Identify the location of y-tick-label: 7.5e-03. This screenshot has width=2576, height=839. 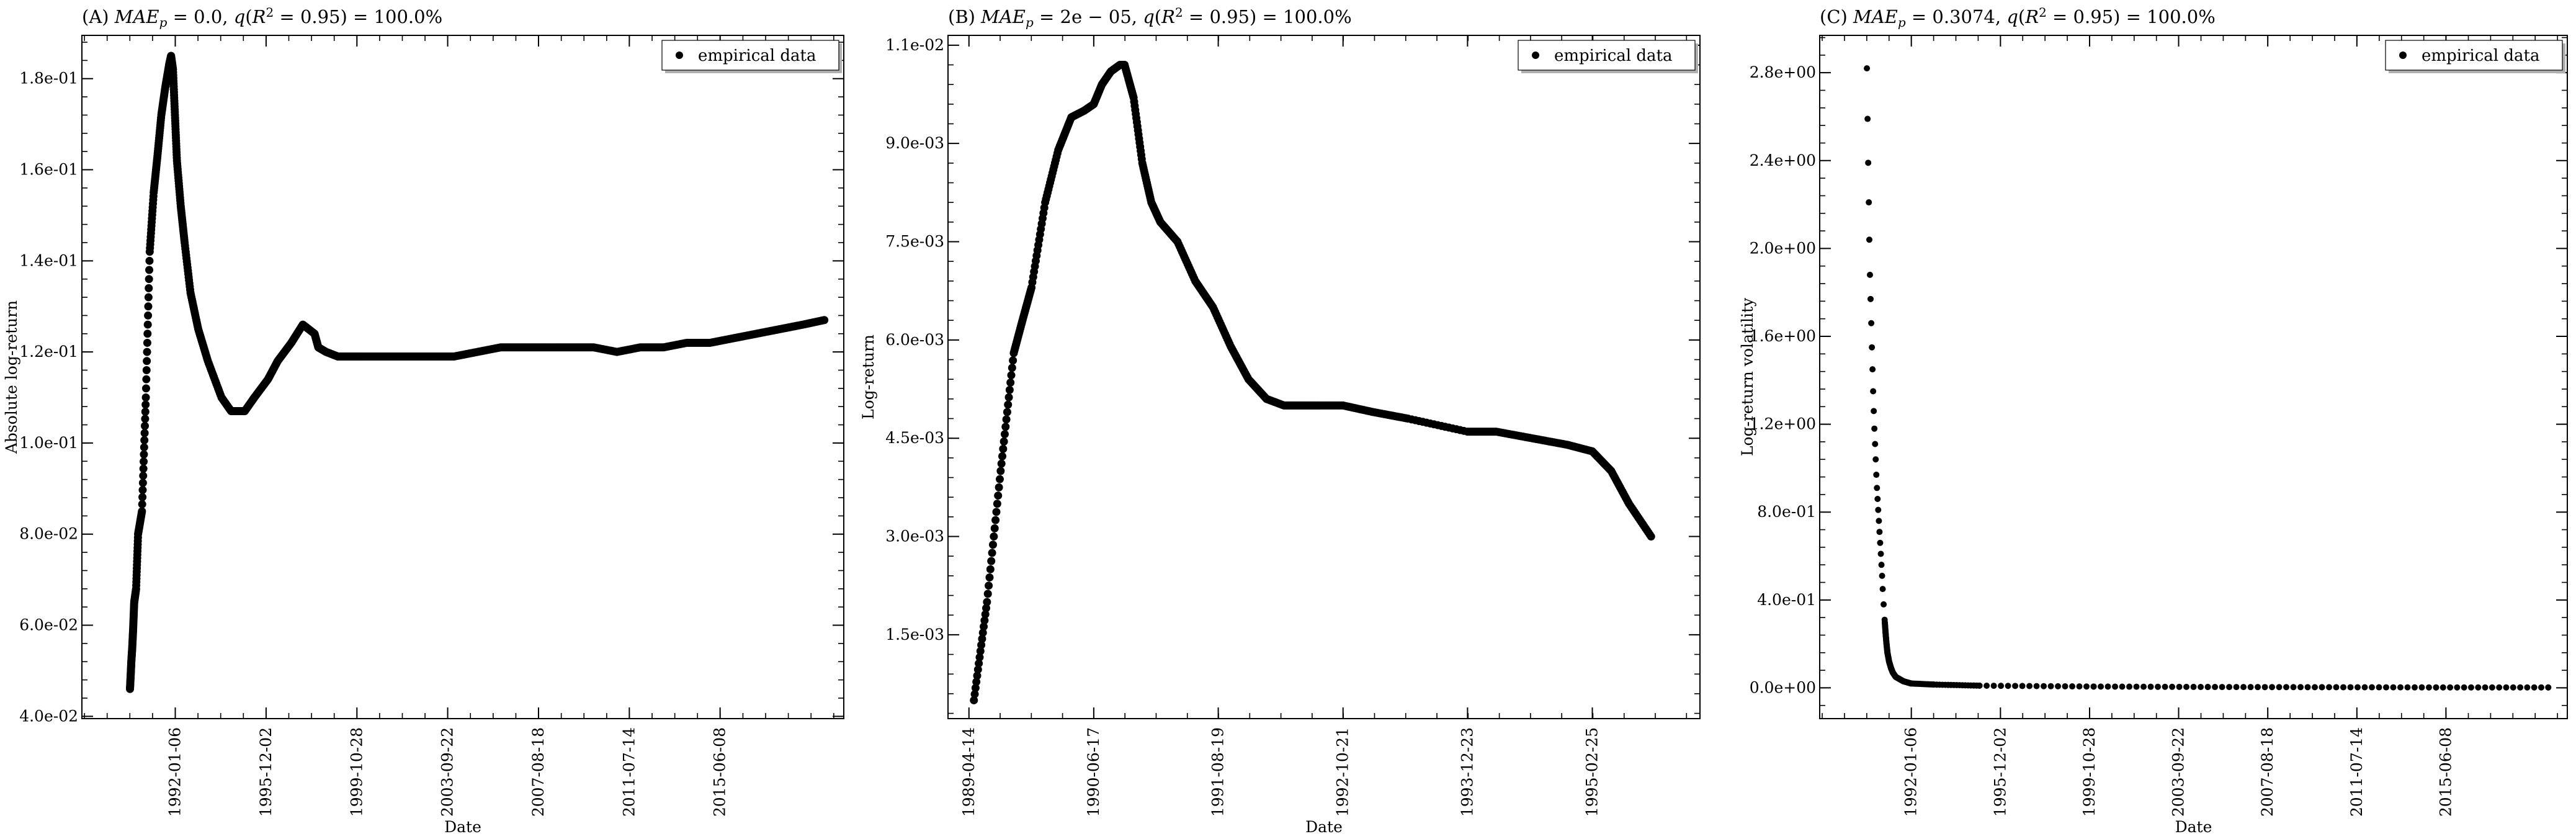
(914, 242).